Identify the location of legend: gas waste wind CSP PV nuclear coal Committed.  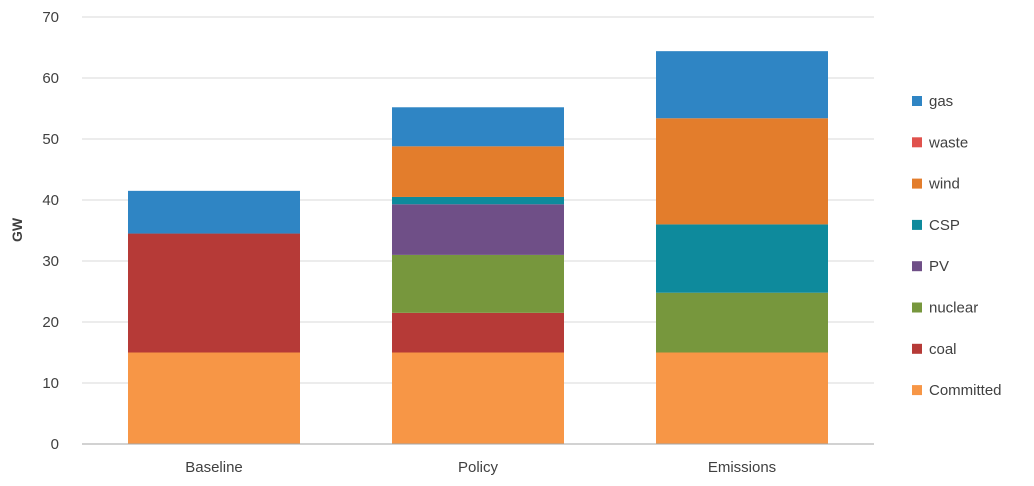
(957, 246).